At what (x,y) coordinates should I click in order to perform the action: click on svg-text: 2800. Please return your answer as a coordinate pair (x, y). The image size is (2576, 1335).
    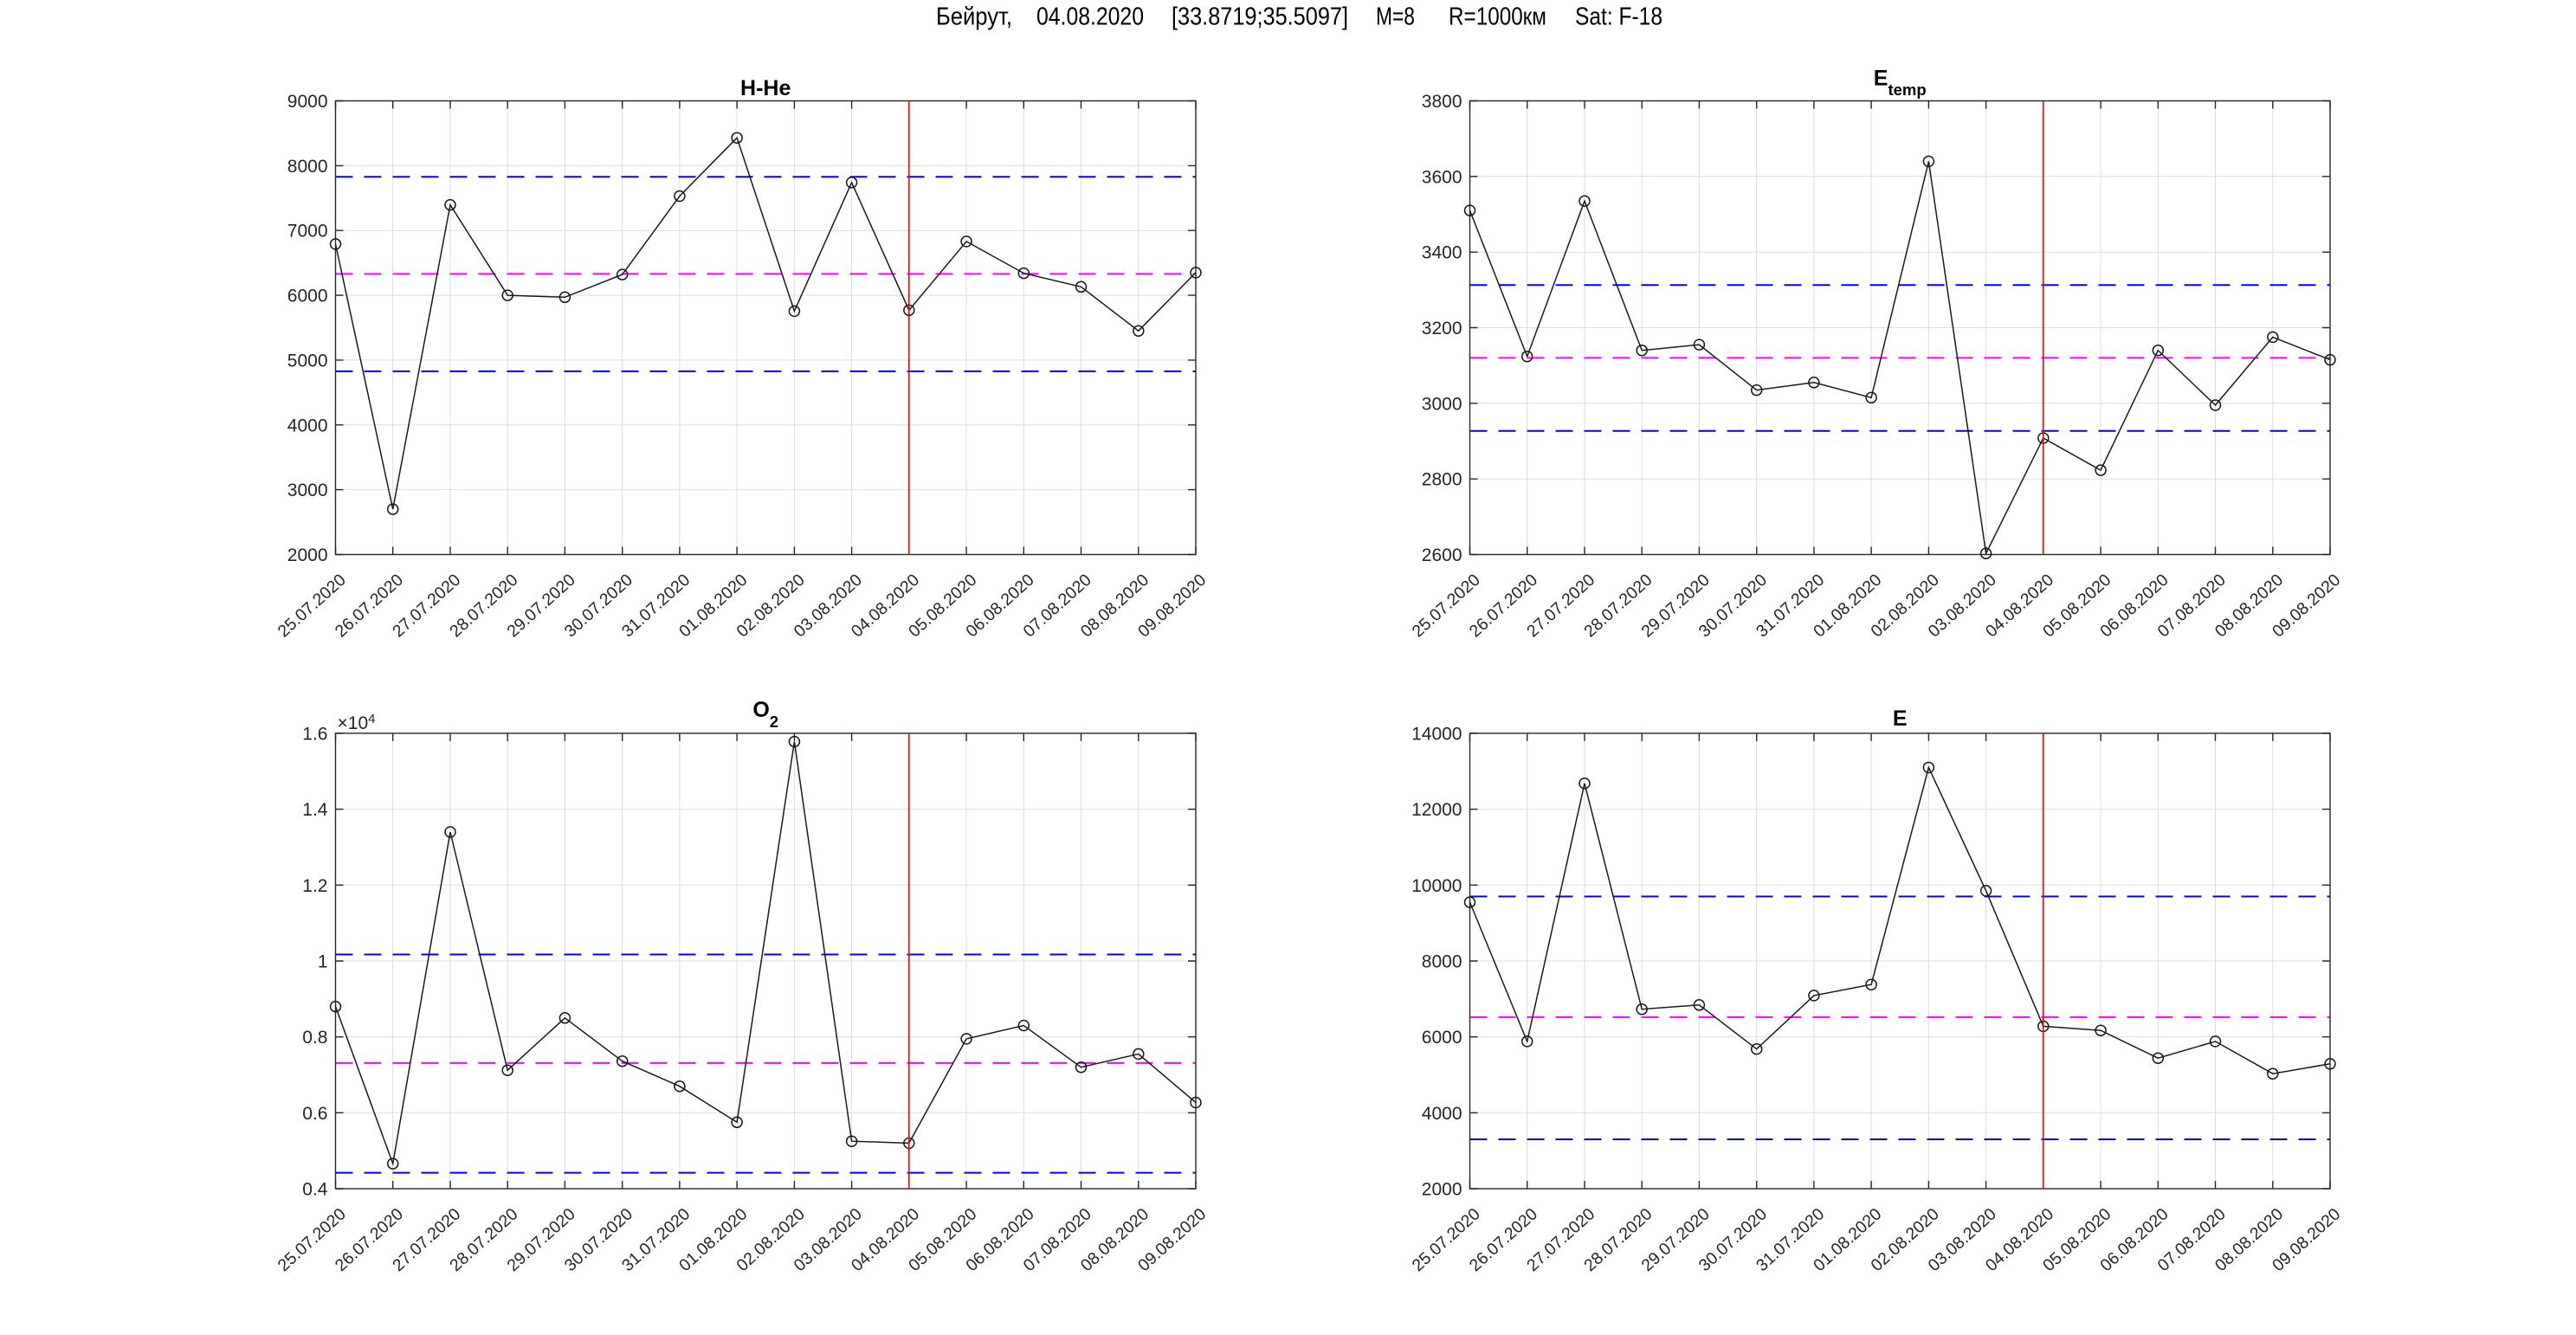
    Looking at the image, I should click on (1442, 480).